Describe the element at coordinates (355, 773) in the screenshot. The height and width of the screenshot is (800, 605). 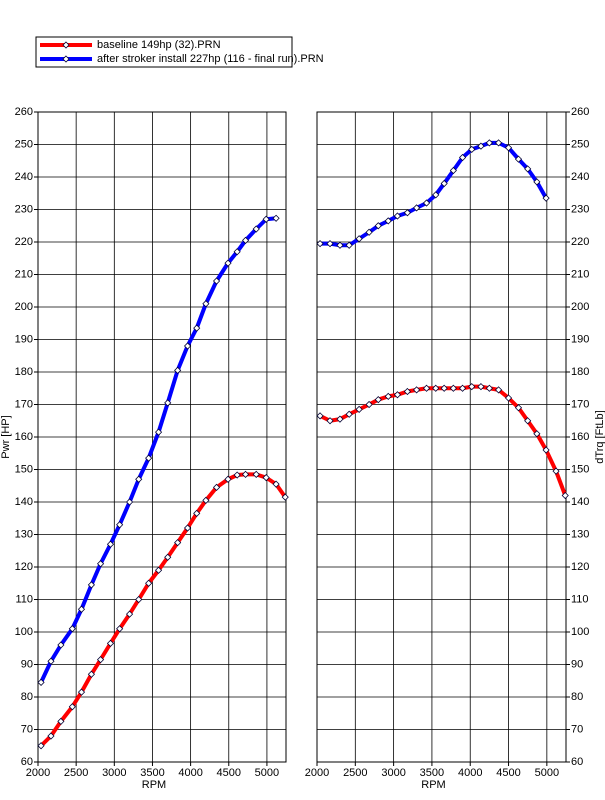
I see `x-tick-label: 2500` at that location.